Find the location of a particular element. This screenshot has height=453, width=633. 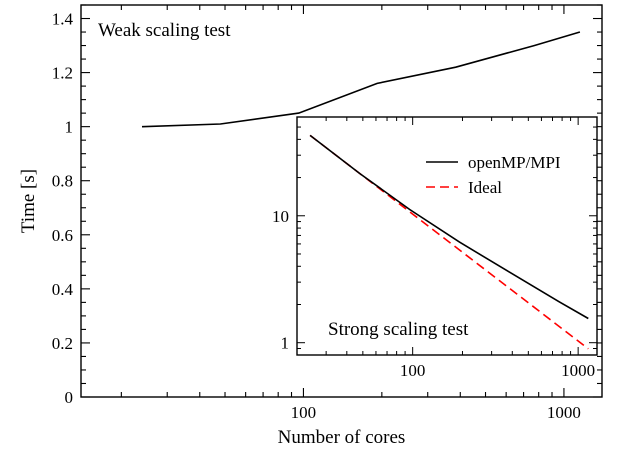

y-tick-label: 0.6 is located at coordinates (62, 235).